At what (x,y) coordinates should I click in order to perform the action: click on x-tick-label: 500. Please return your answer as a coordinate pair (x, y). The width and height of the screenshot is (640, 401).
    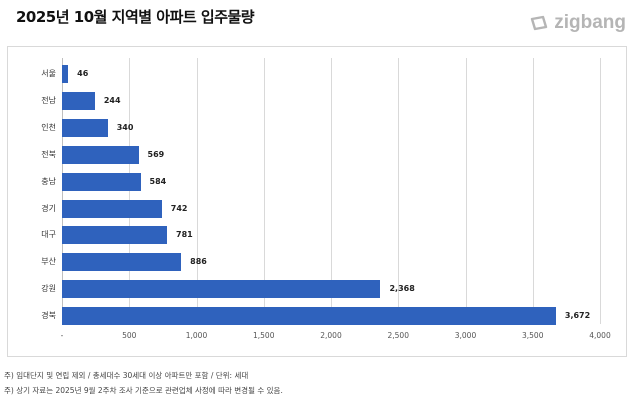
    Looking at the image, I should click on (129, 335).